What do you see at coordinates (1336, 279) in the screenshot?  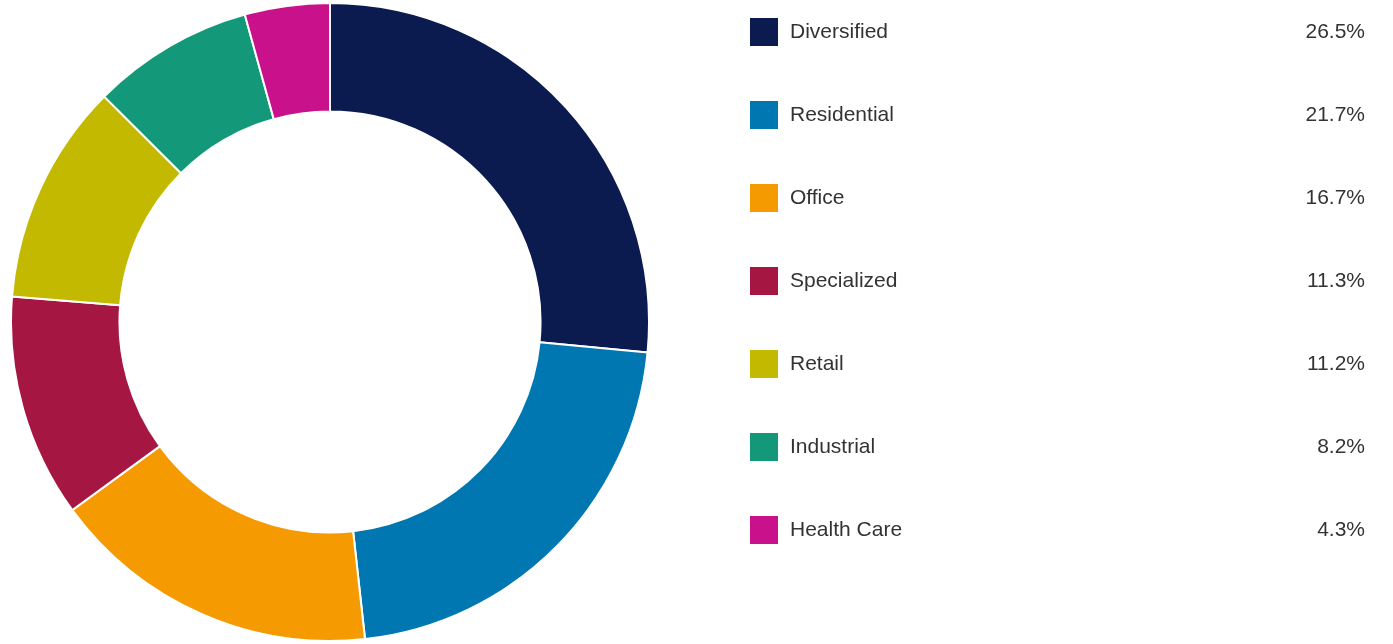 I see `data-label: 11.3%` at bounding box center [1336, 279].